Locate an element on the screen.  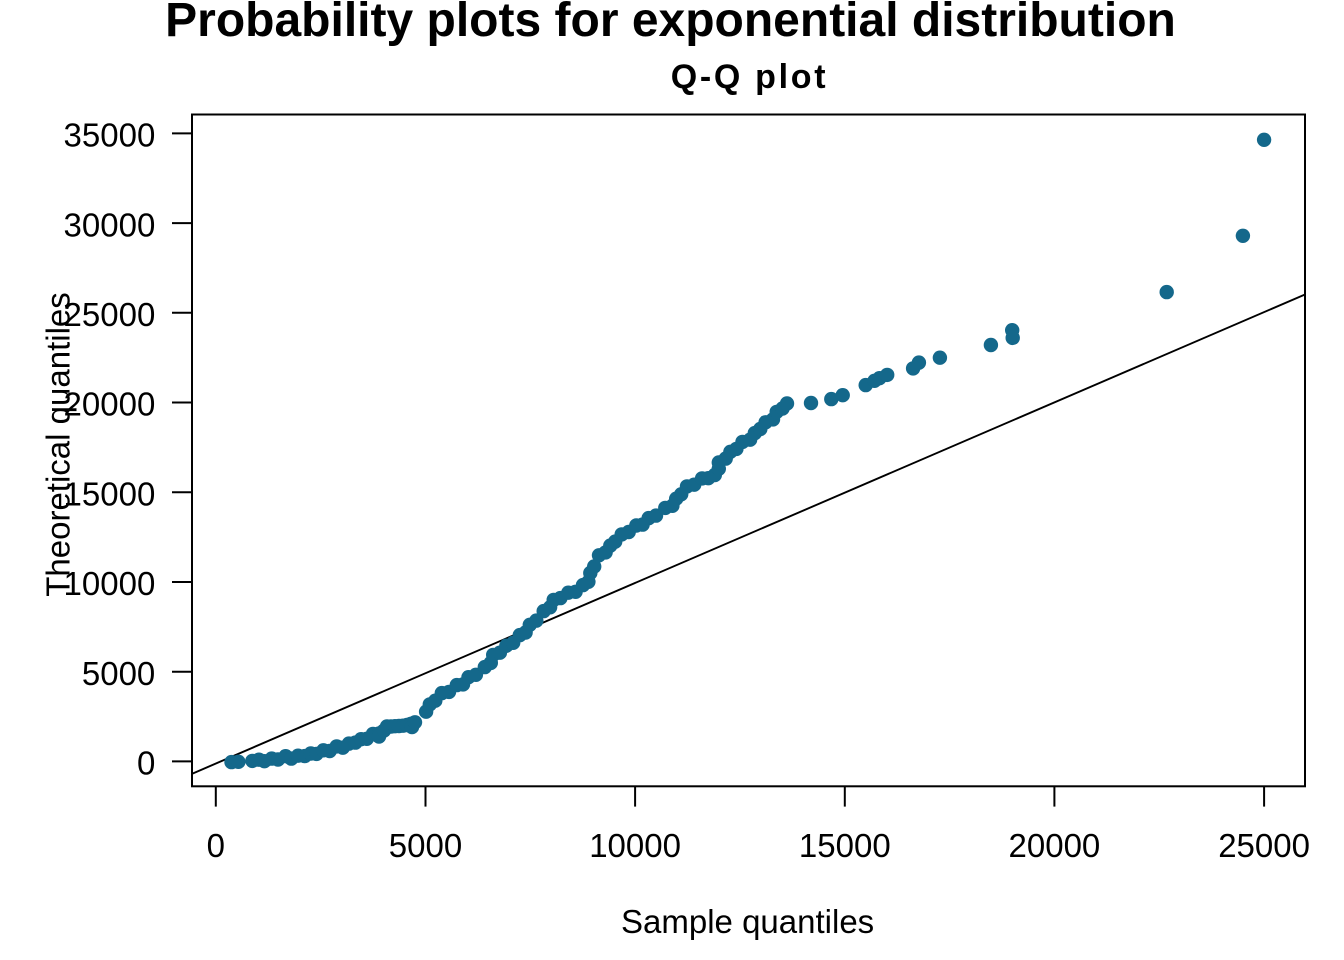
svg-text: Q-Q plot is located at coordinates (750, 77).